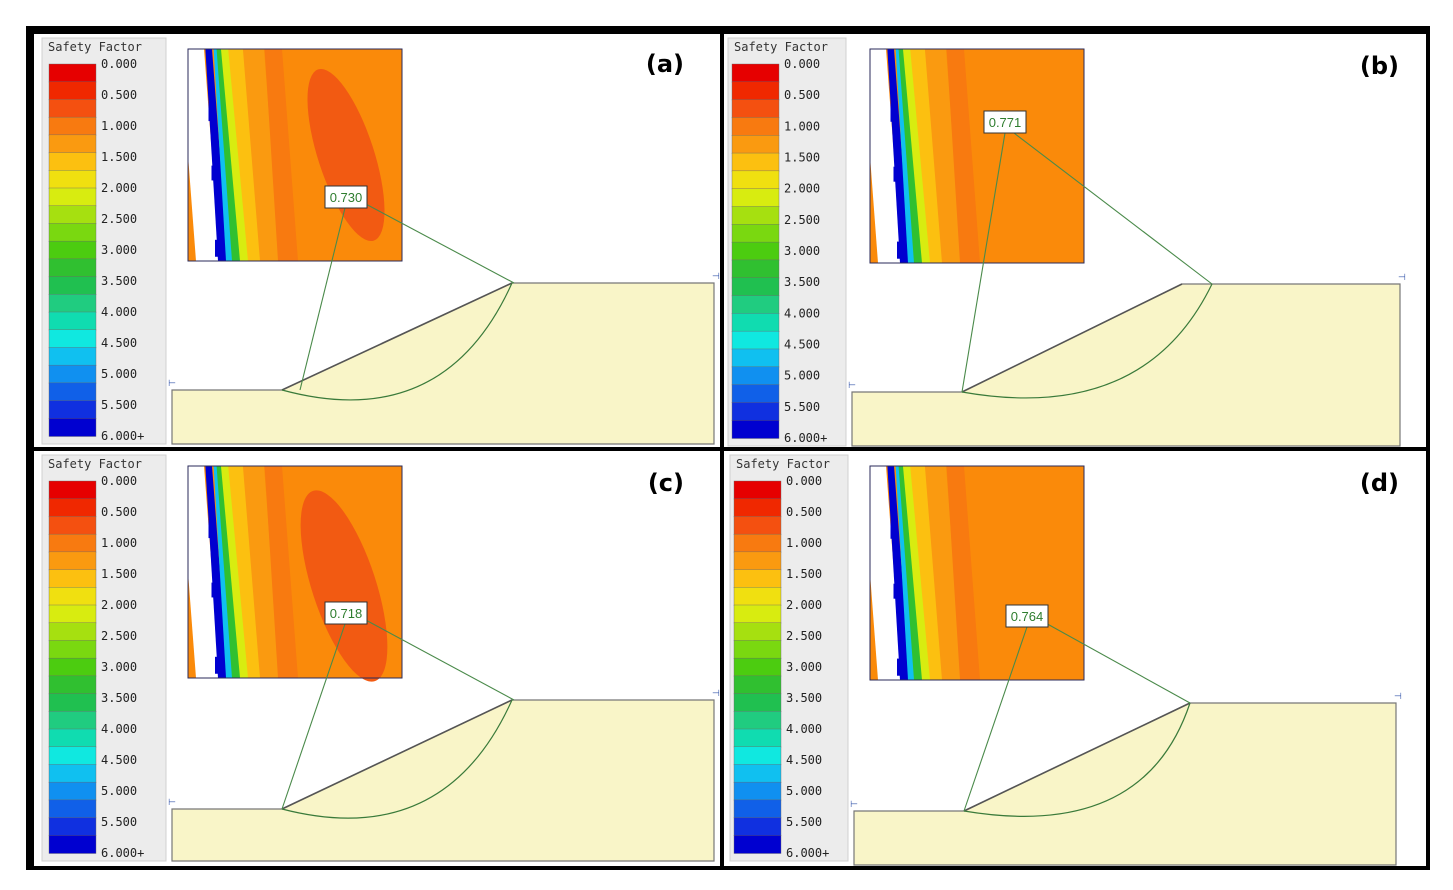  I want to click on fos-callout: 0.764, so click(1077, 708).